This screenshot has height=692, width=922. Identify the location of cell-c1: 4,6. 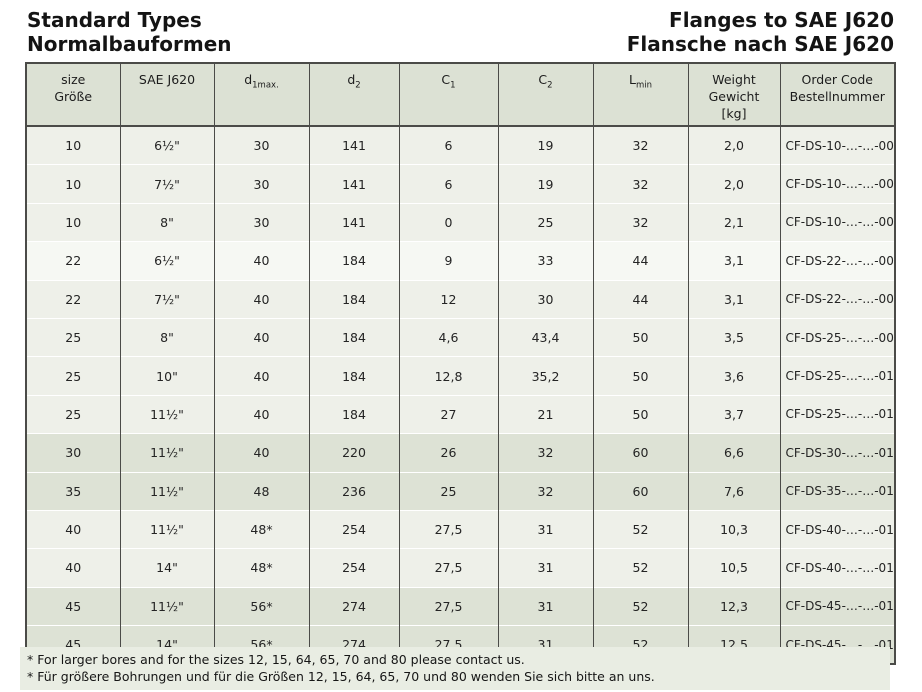
(448, 337).